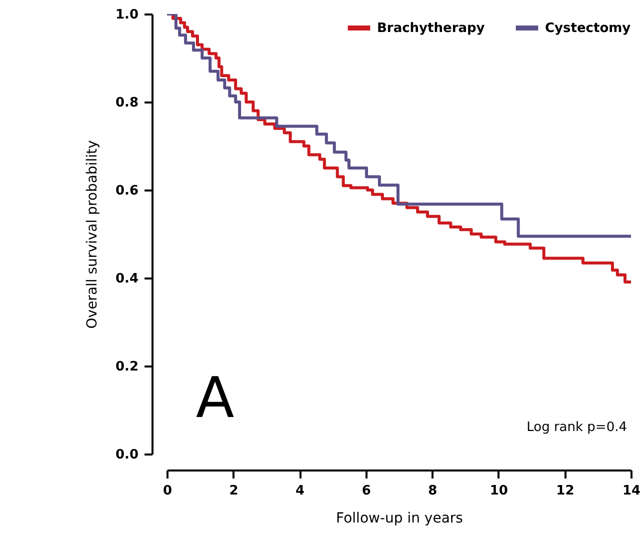 This screenshot has height=534, width=644. I want to click on y-tick-label: 0.6, so click(126, 191).